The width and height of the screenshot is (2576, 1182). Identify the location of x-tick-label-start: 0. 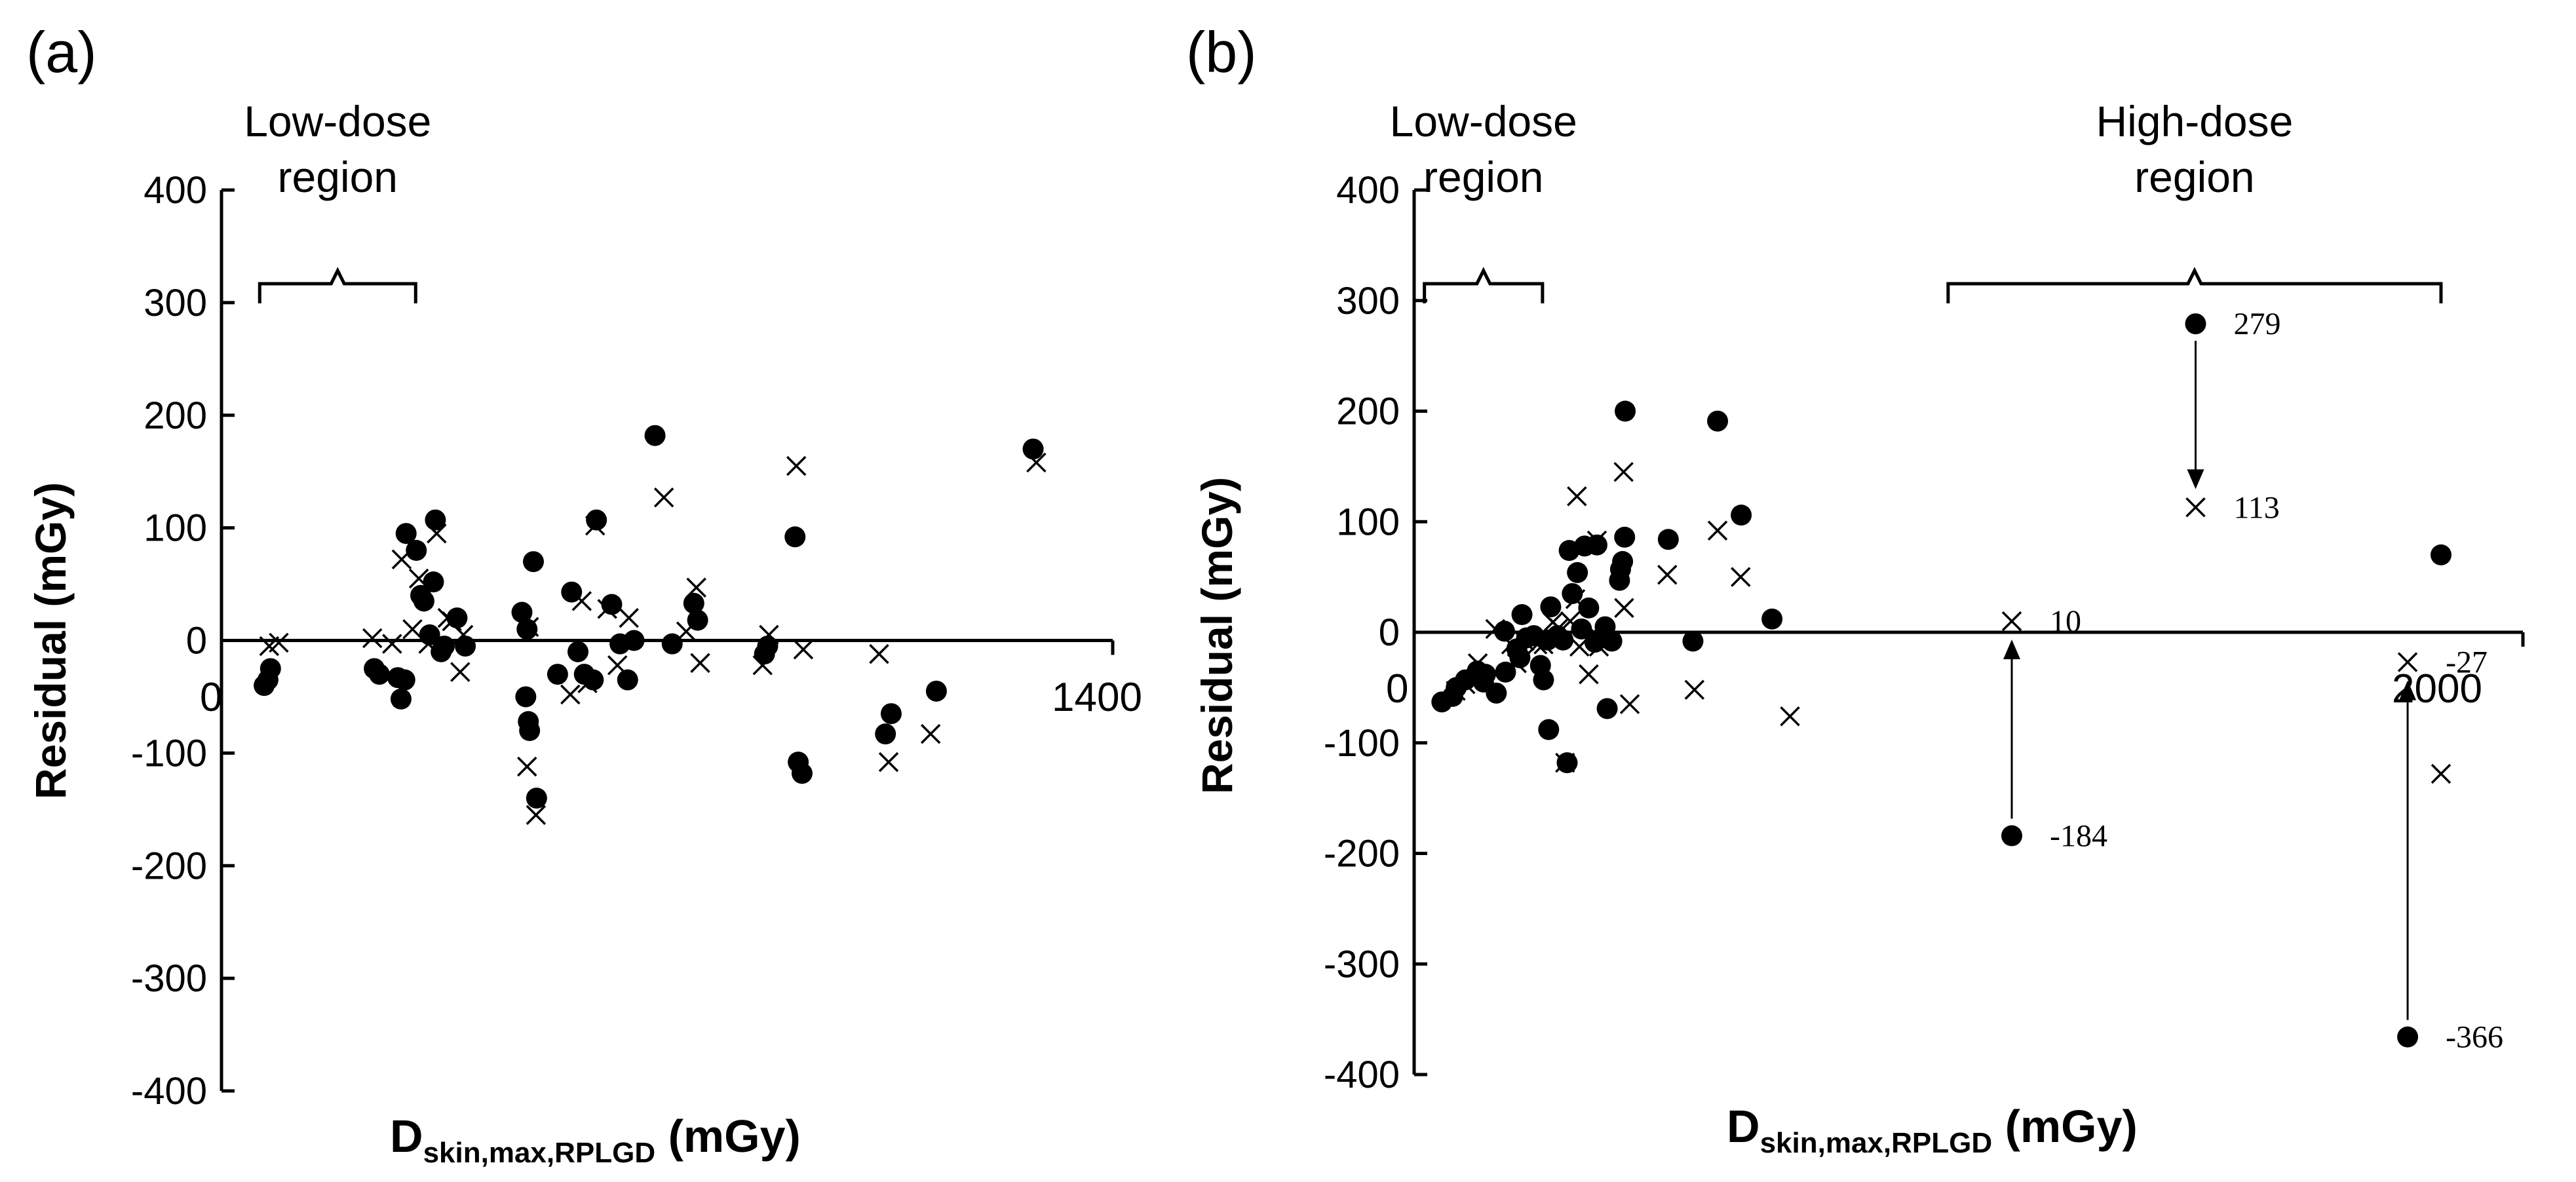
(1397, 689).